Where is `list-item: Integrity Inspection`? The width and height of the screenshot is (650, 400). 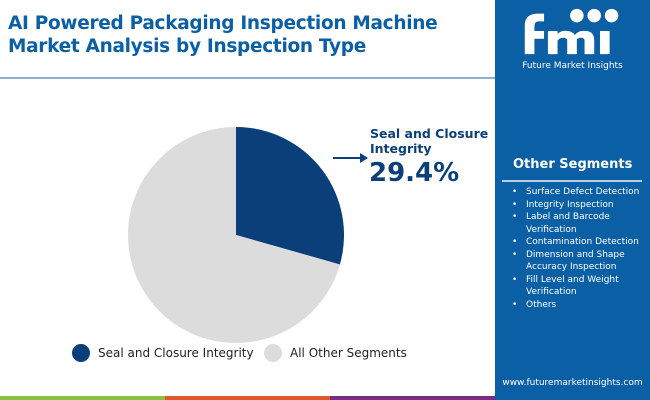 list-item: Integrity Inspection is located at coordinates (579, 205).